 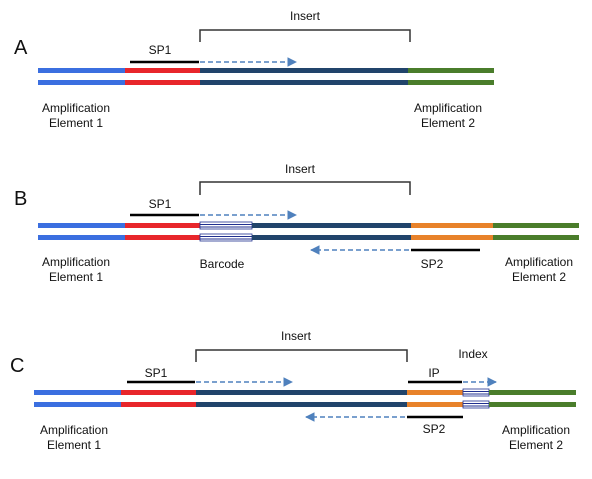 I want to click on insert-segment-a-top, so click(x=304, y=70).